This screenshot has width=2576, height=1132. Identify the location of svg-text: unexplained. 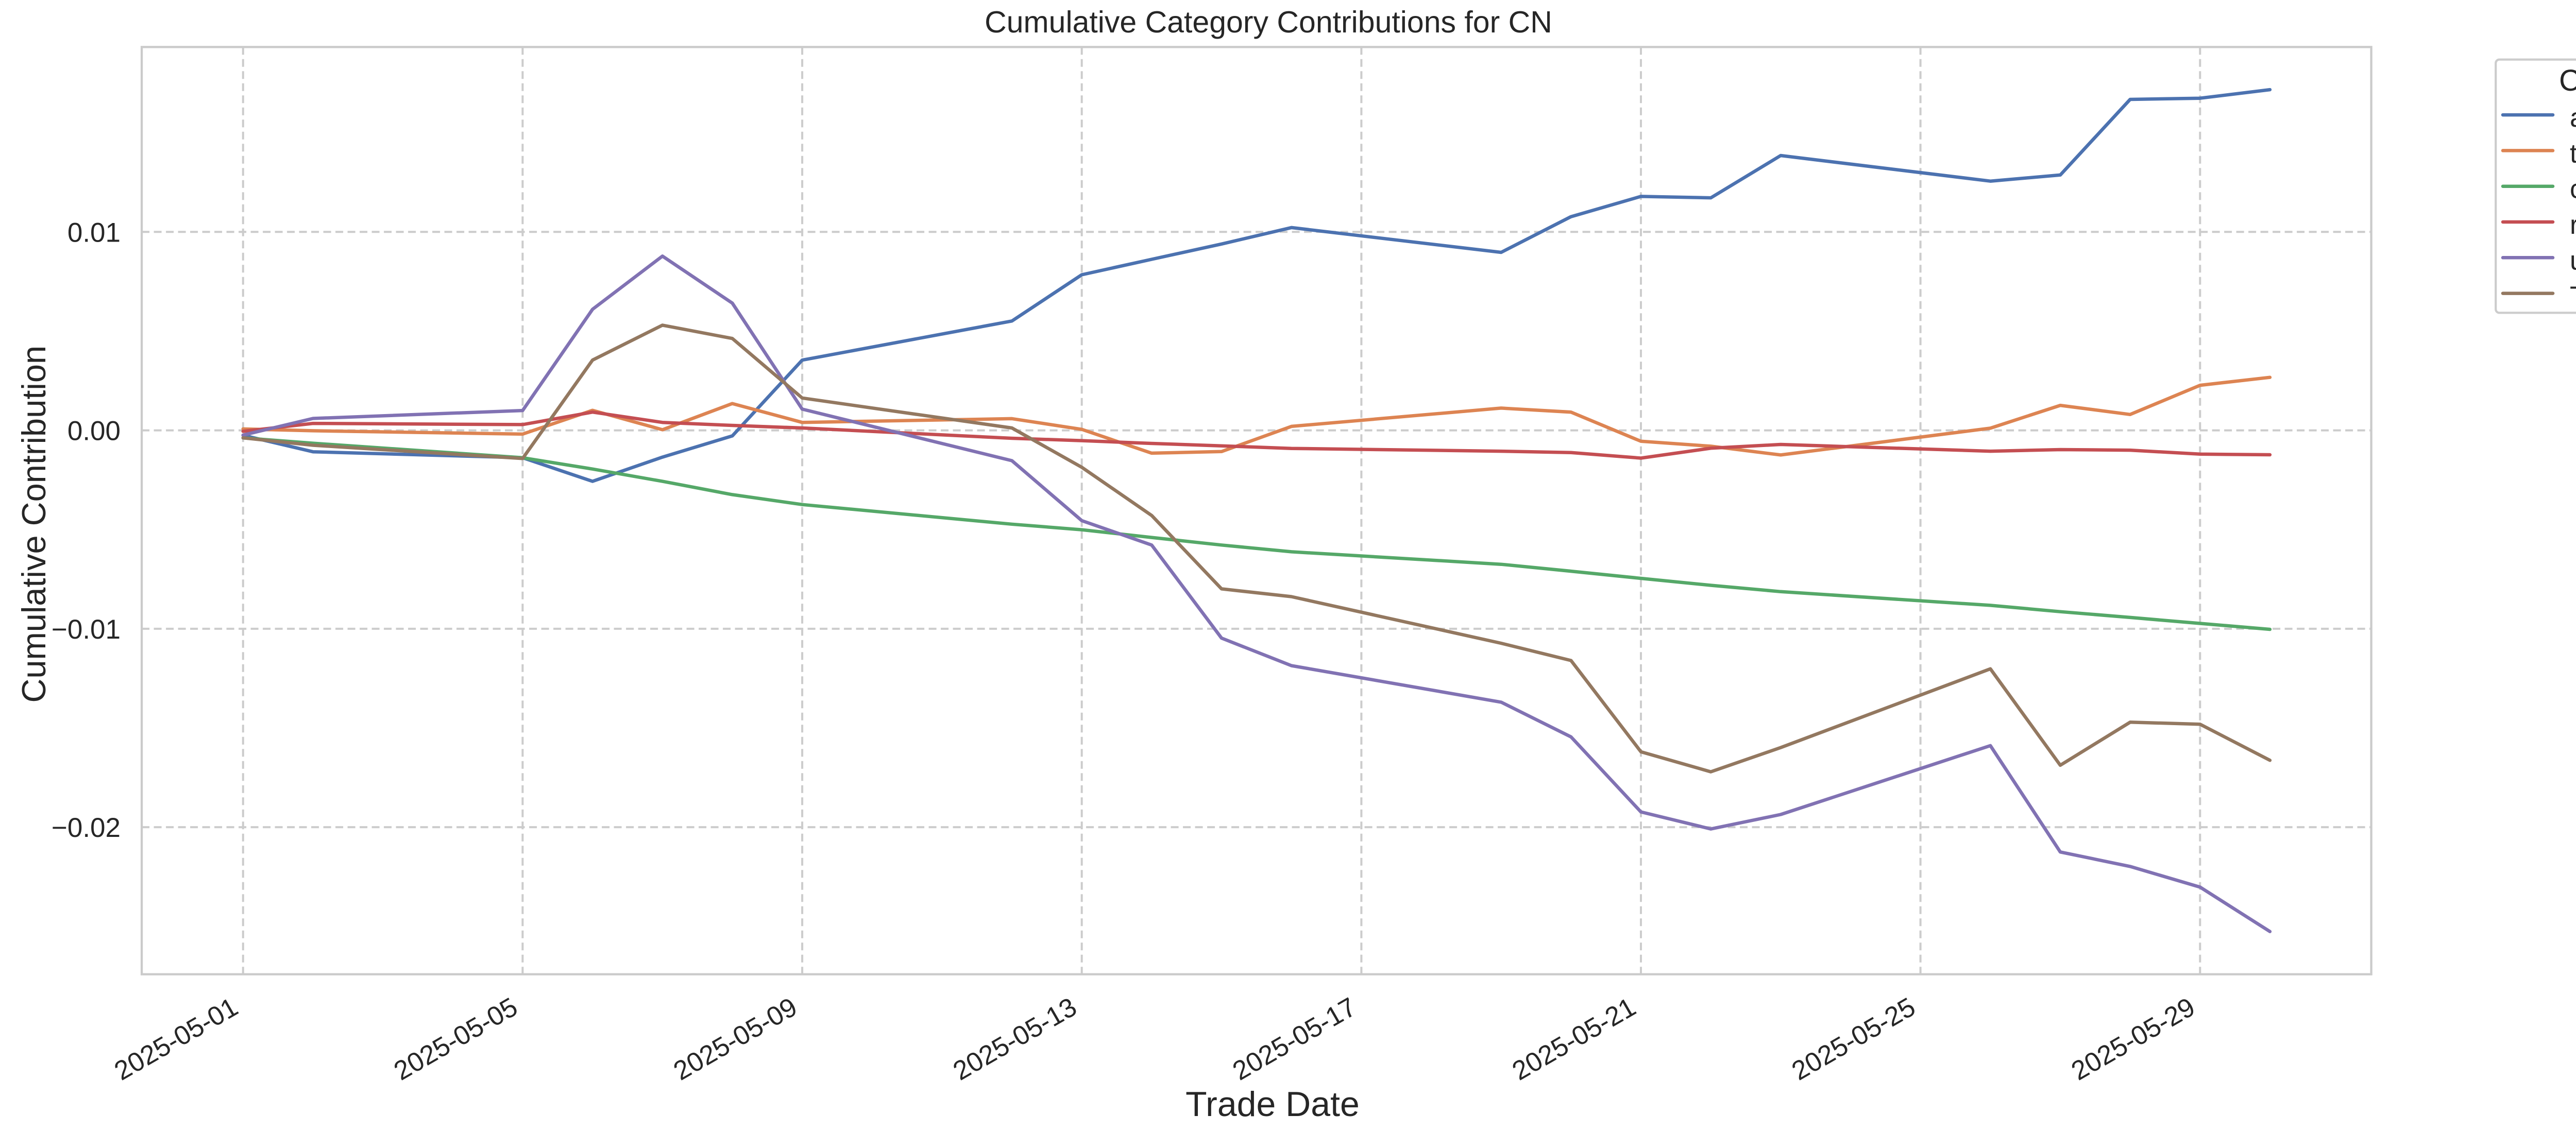
(2573, 261).